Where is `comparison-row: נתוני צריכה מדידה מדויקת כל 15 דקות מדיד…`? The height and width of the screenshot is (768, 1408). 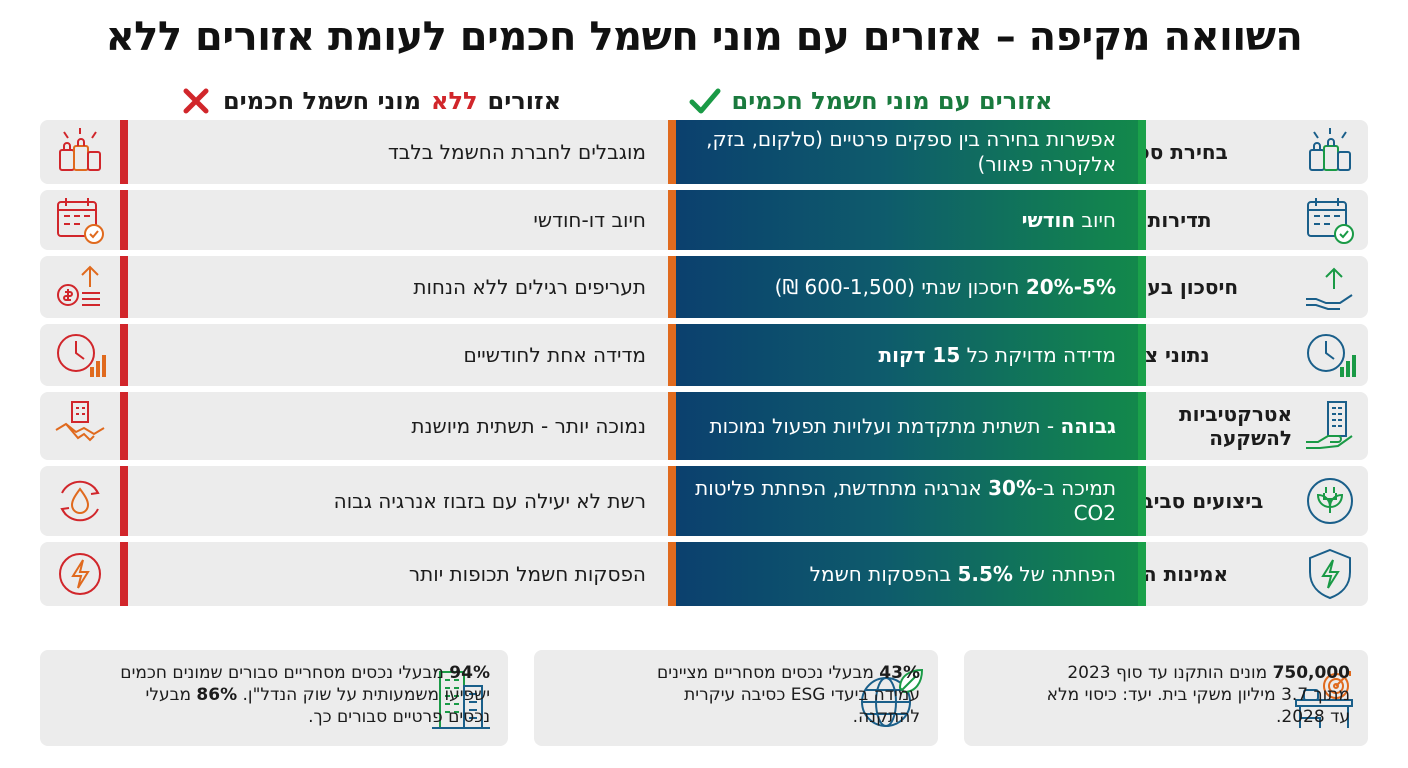 comparison-row: נתוני צריכה מדידה מדויקת כל 15 דקות מדיד… is located at coordinates (704, 355).